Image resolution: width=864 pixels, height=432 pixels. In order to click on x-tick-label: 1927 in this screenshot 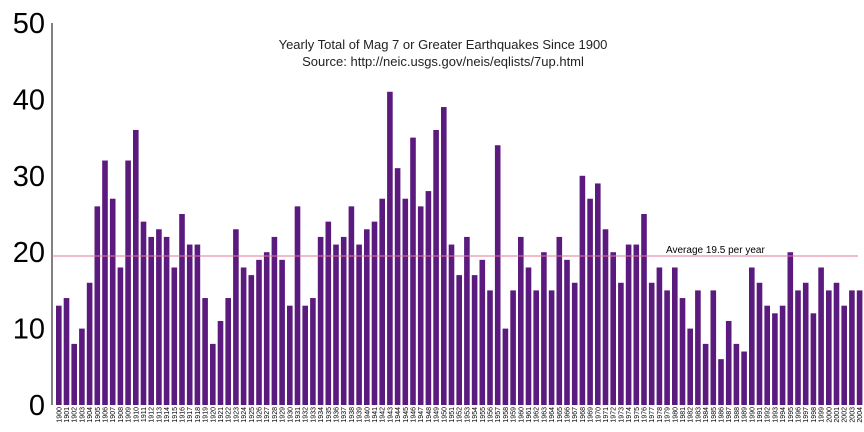, I will do `click(267, 415)`.